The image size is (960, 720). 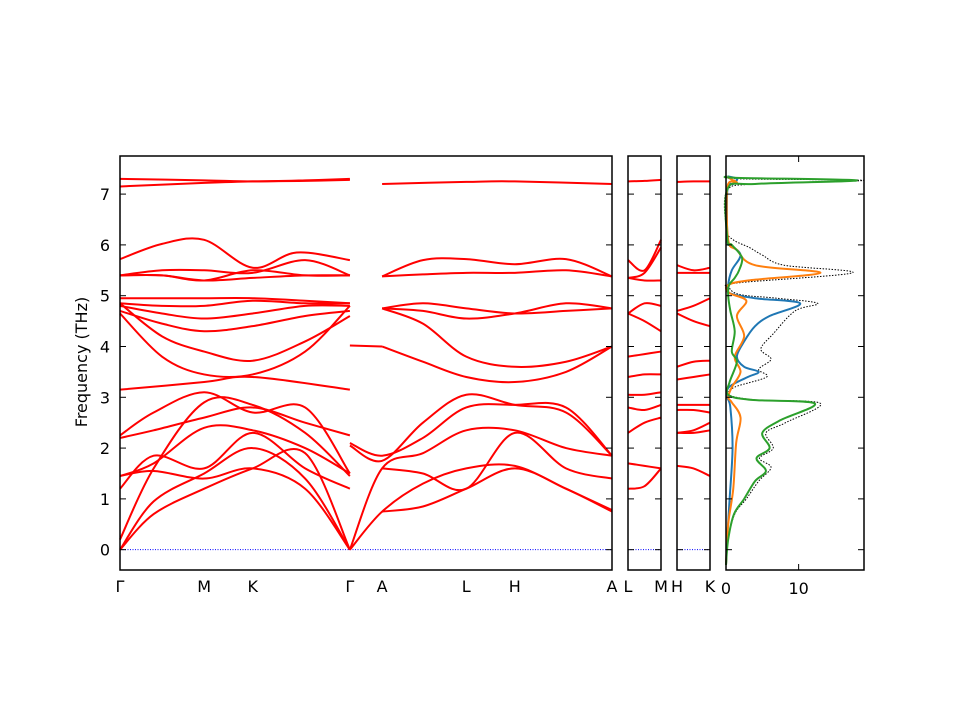 I want to click on dos-panel: 0 10, so click(x=793, y=376).